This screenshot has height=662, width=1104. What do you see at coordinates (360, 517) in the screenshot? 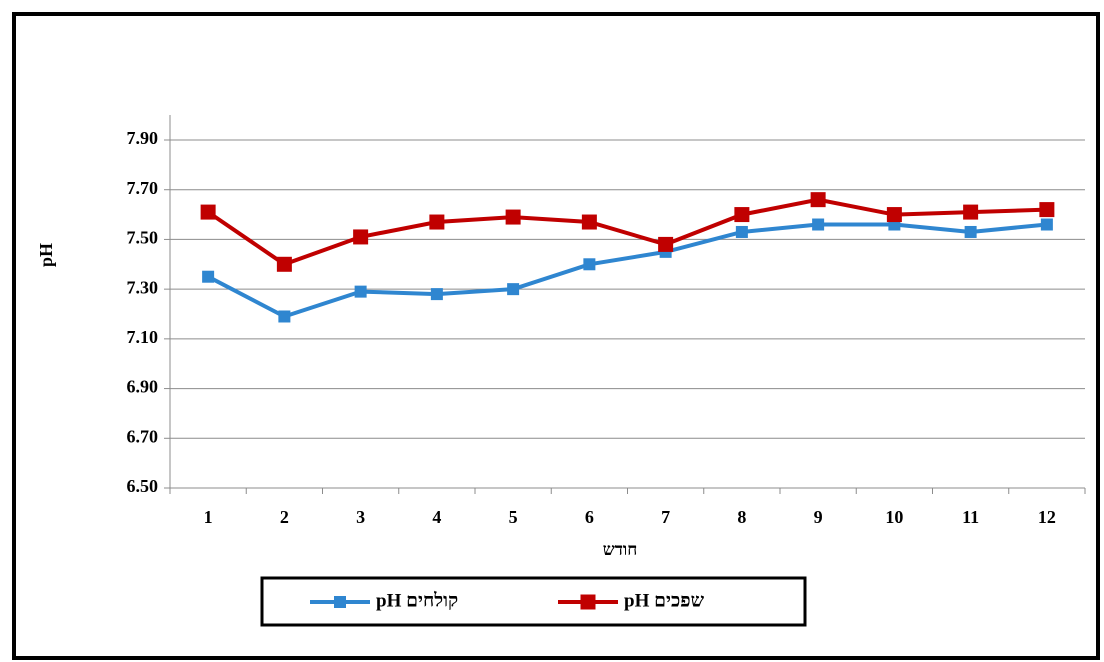
I see `x-tick-label: 3` at bounding box center [360, 517].